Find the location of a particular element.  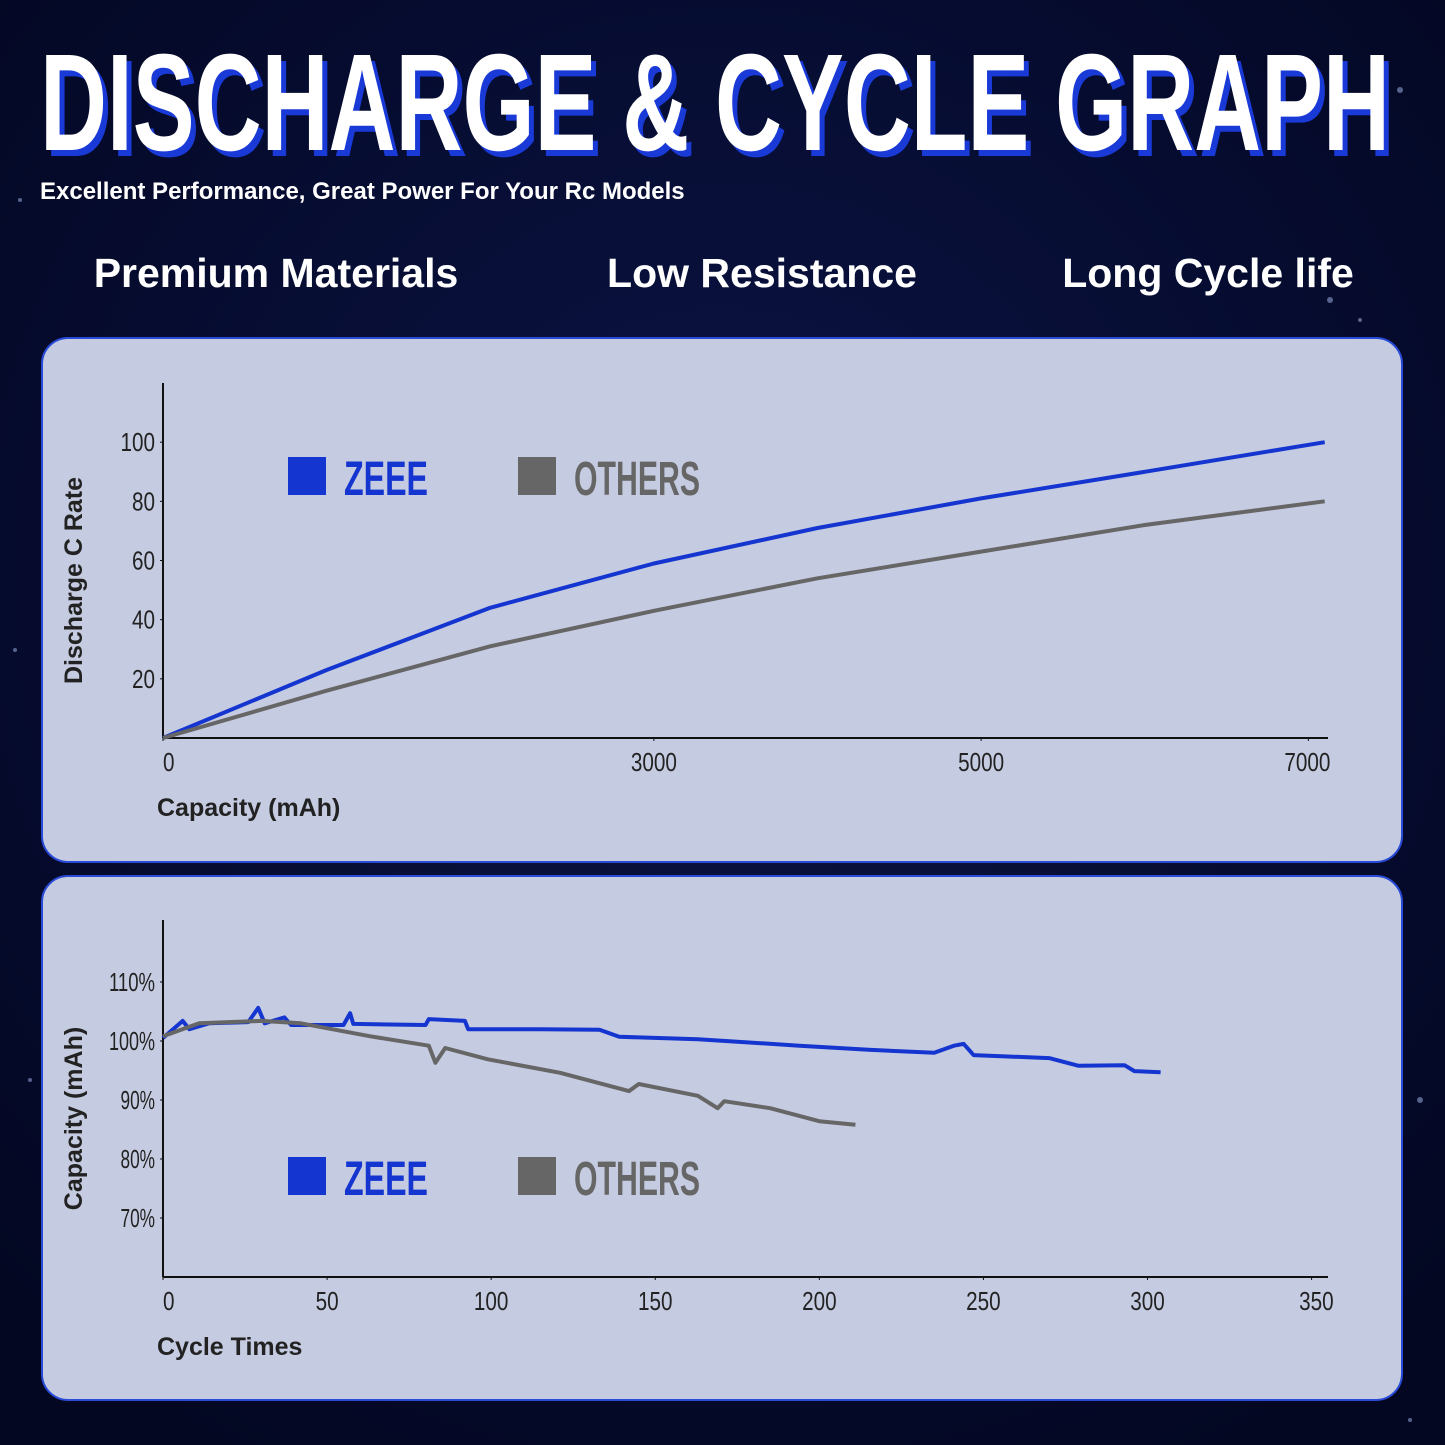

y-tick-label: 100% is located at coordinates (132, 1041).